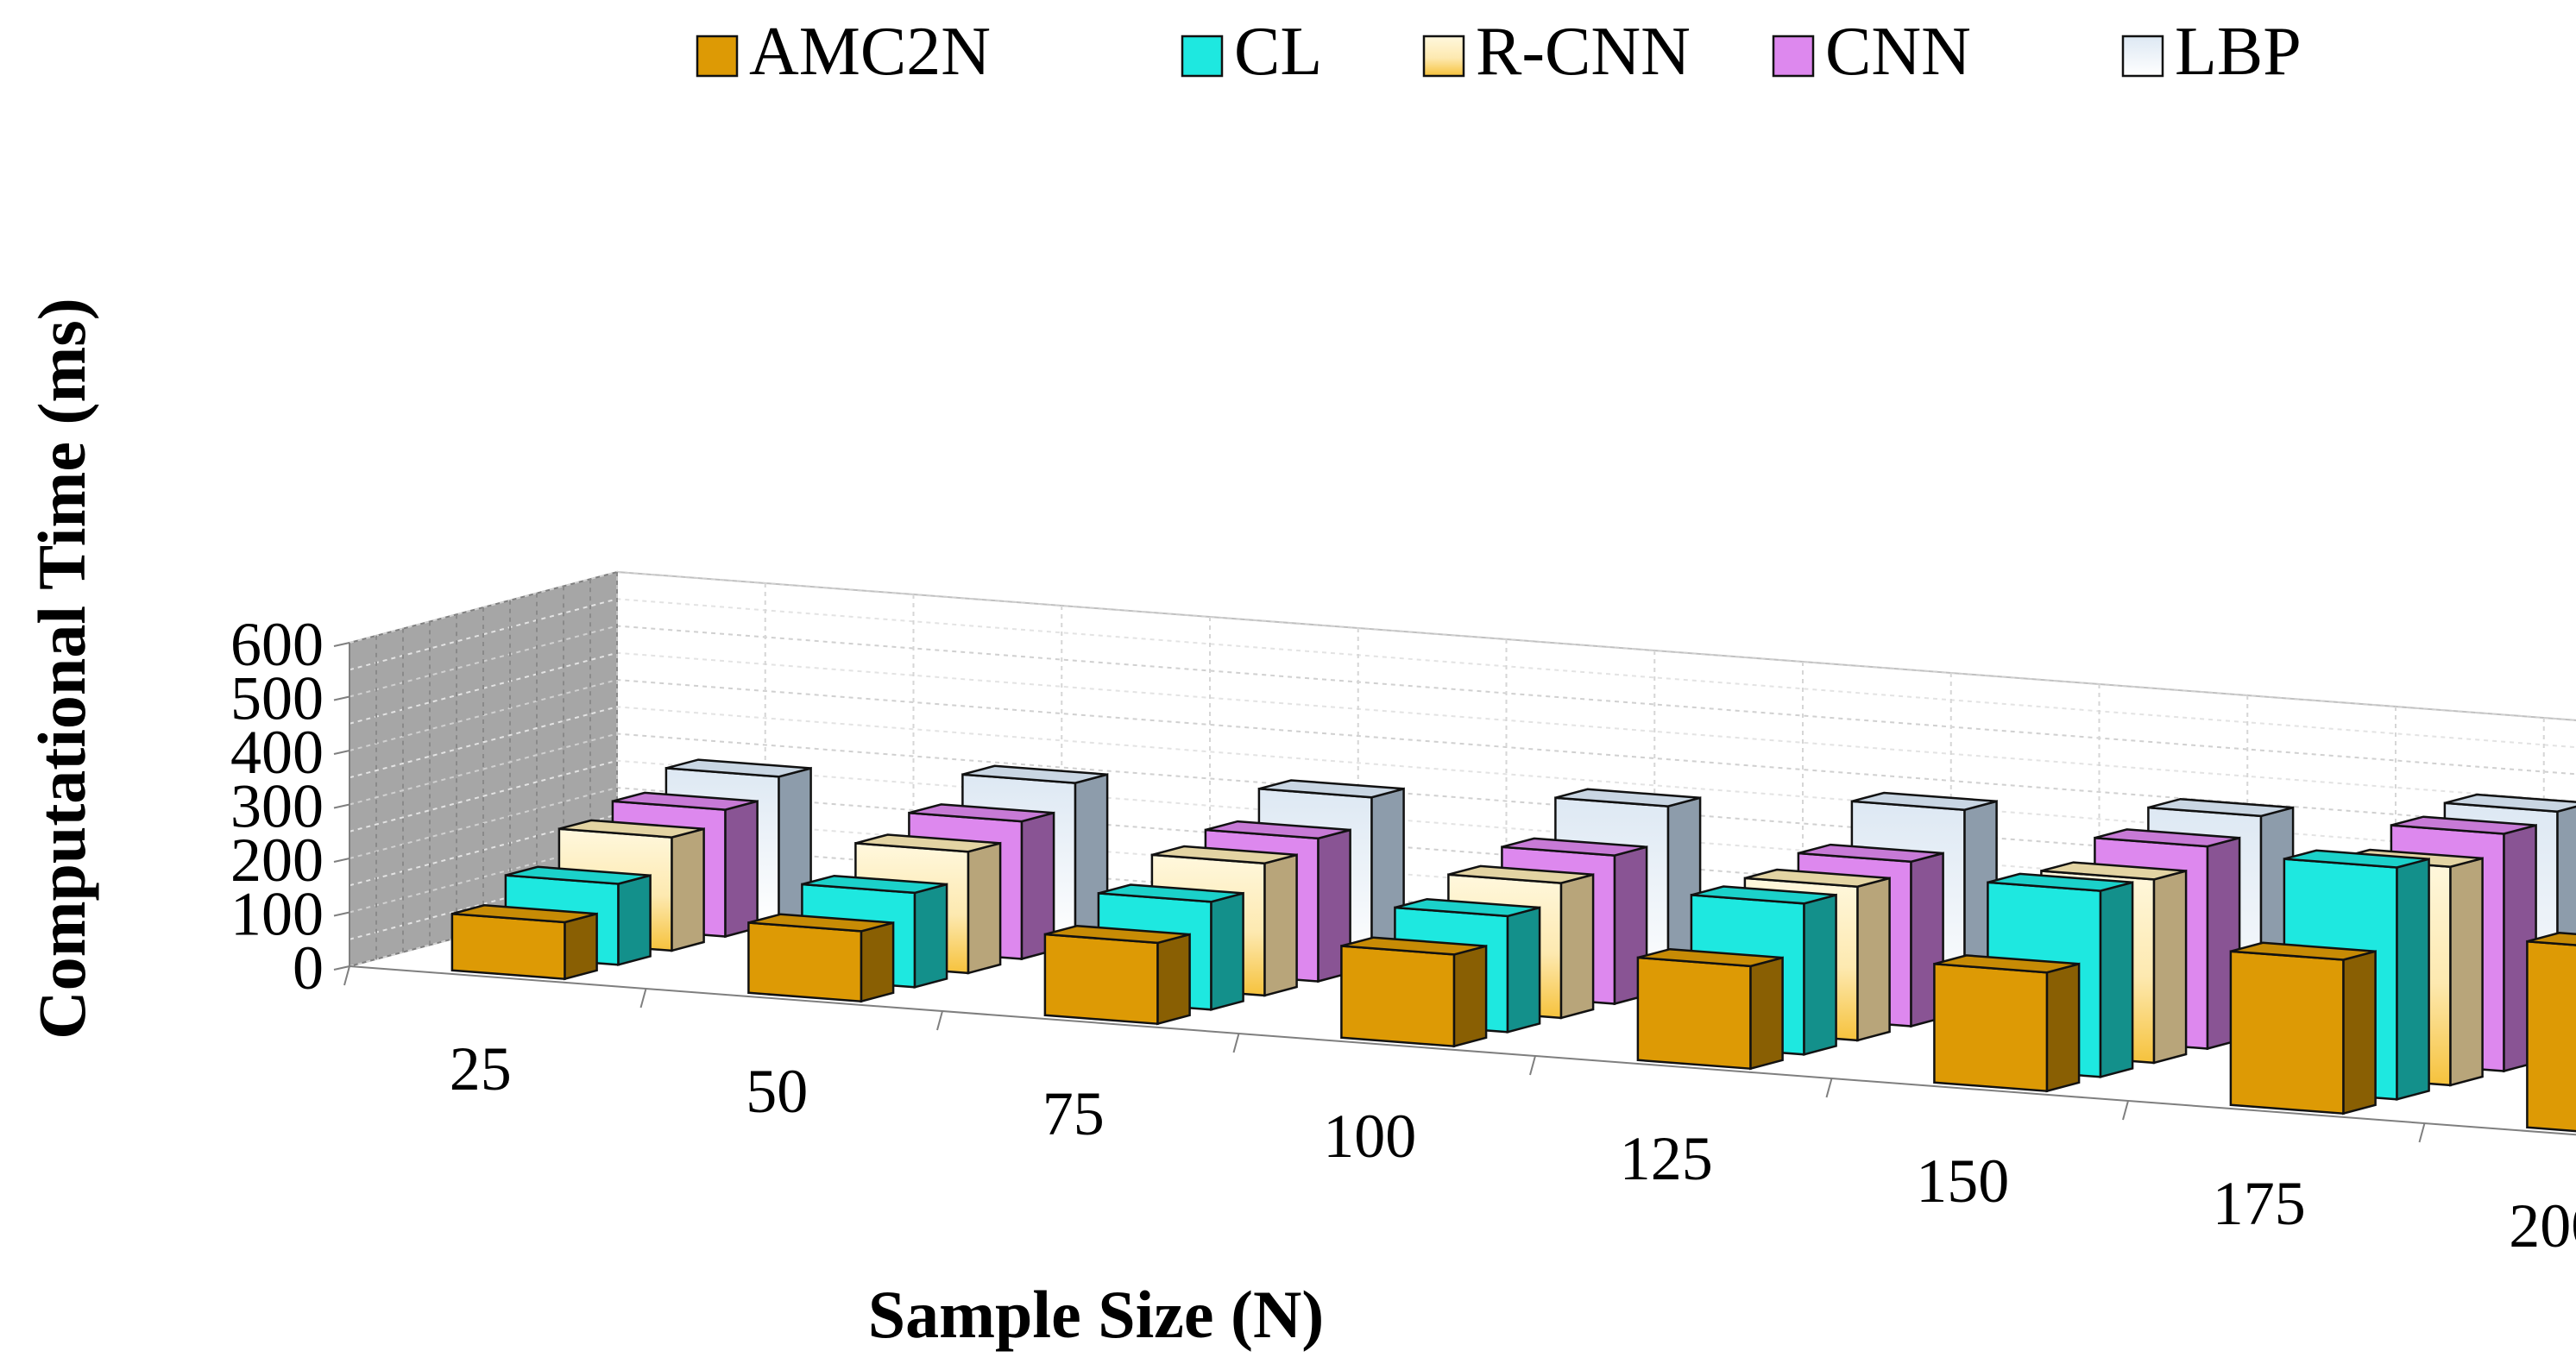 This screenshot has height=1370, width=2576. I want to click on y-tick-label: 400, so click(277, 753).